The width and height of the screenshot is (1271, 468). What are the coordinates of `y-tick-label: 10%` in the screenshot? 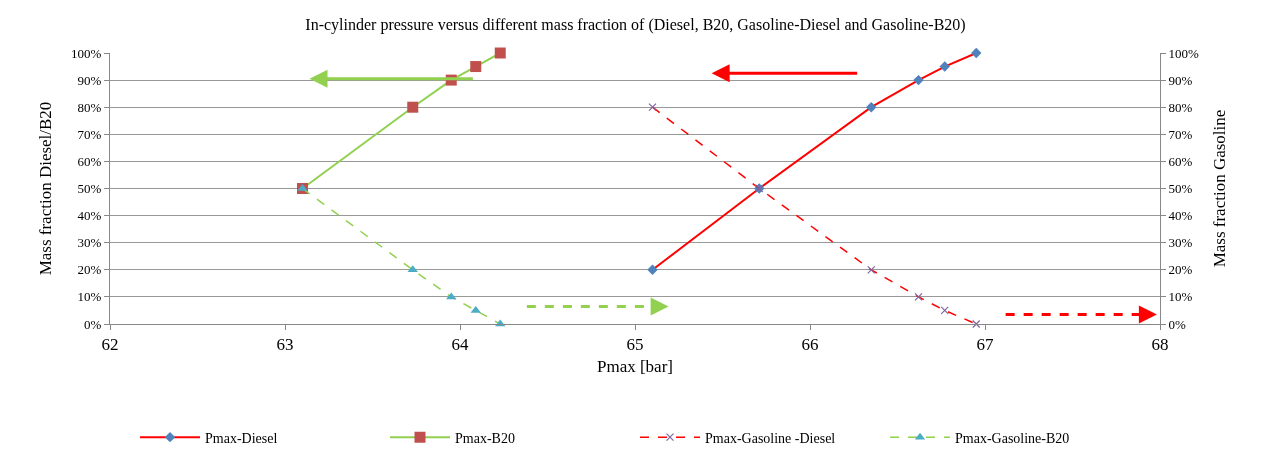 It's located at (89, 297).